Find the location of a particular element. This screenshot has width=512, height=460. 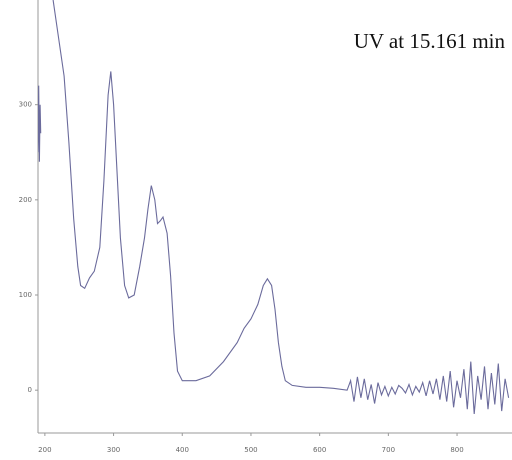

x-tick-label: 300 is located at coordinates (113, 450).